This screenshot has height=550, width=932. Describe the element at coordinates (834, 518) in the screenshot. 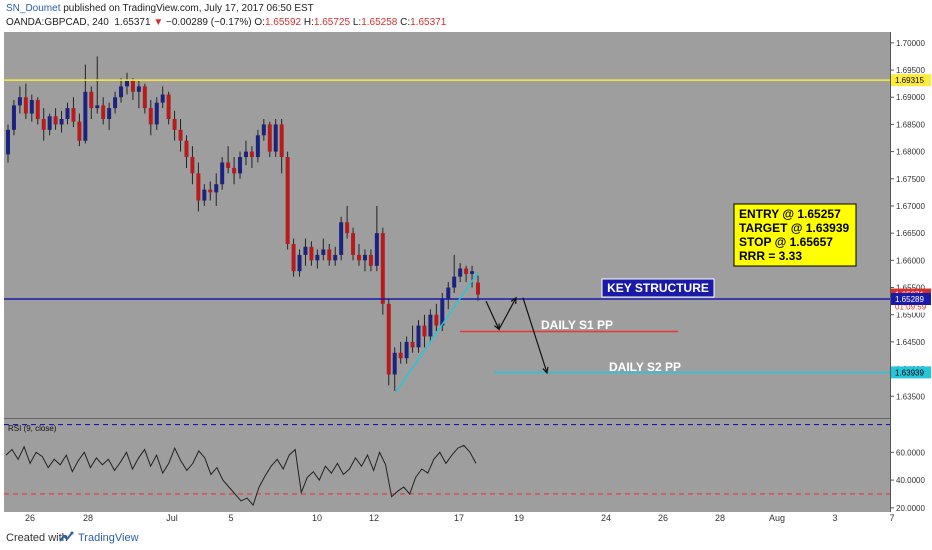

I see `time-tick-label: 3` at that location.